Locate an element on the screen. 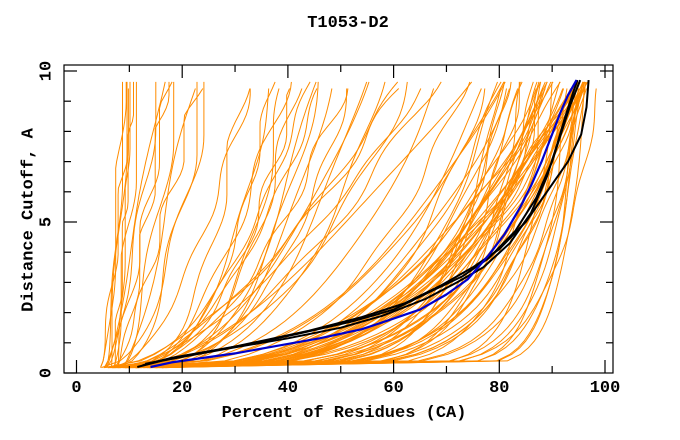  chart-title: T1053-D2 is located at coordinates (348, 23).